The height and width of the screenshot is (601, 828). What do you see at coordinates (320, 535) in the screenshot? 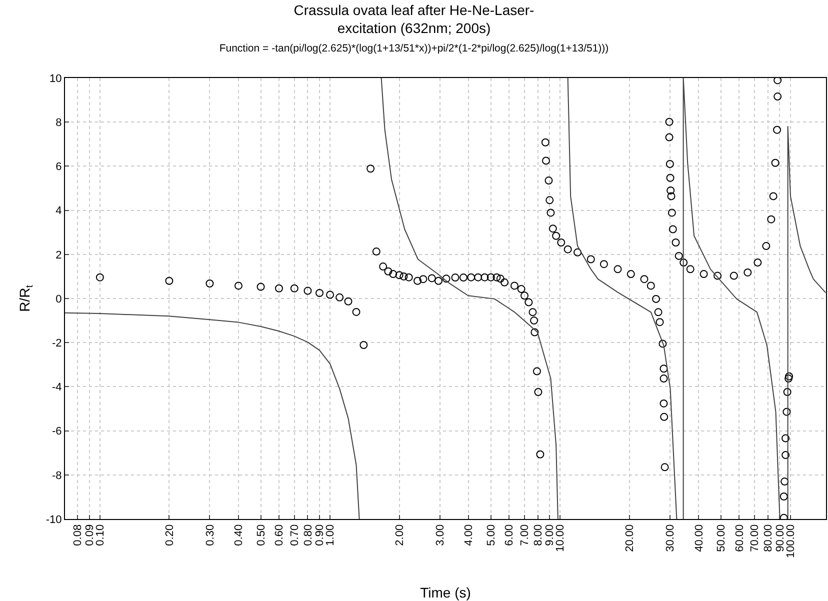
I see `x-tick-label: 0.90` at bounding box center [320, 535].